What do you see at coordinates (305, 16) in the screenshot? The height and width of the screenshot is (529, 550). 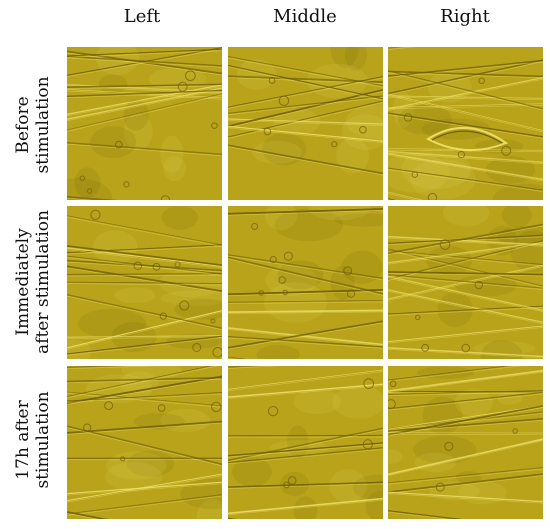 I see `column-header-middle: Middle` at bounding box center [305, 16].